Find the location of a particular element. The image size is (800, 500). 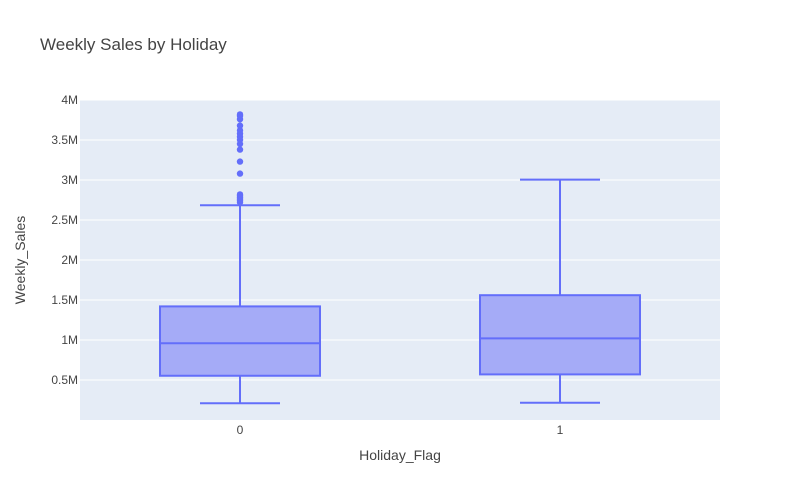

y-axis-title: Weekly_Sales is located at coordinates (20, 260).